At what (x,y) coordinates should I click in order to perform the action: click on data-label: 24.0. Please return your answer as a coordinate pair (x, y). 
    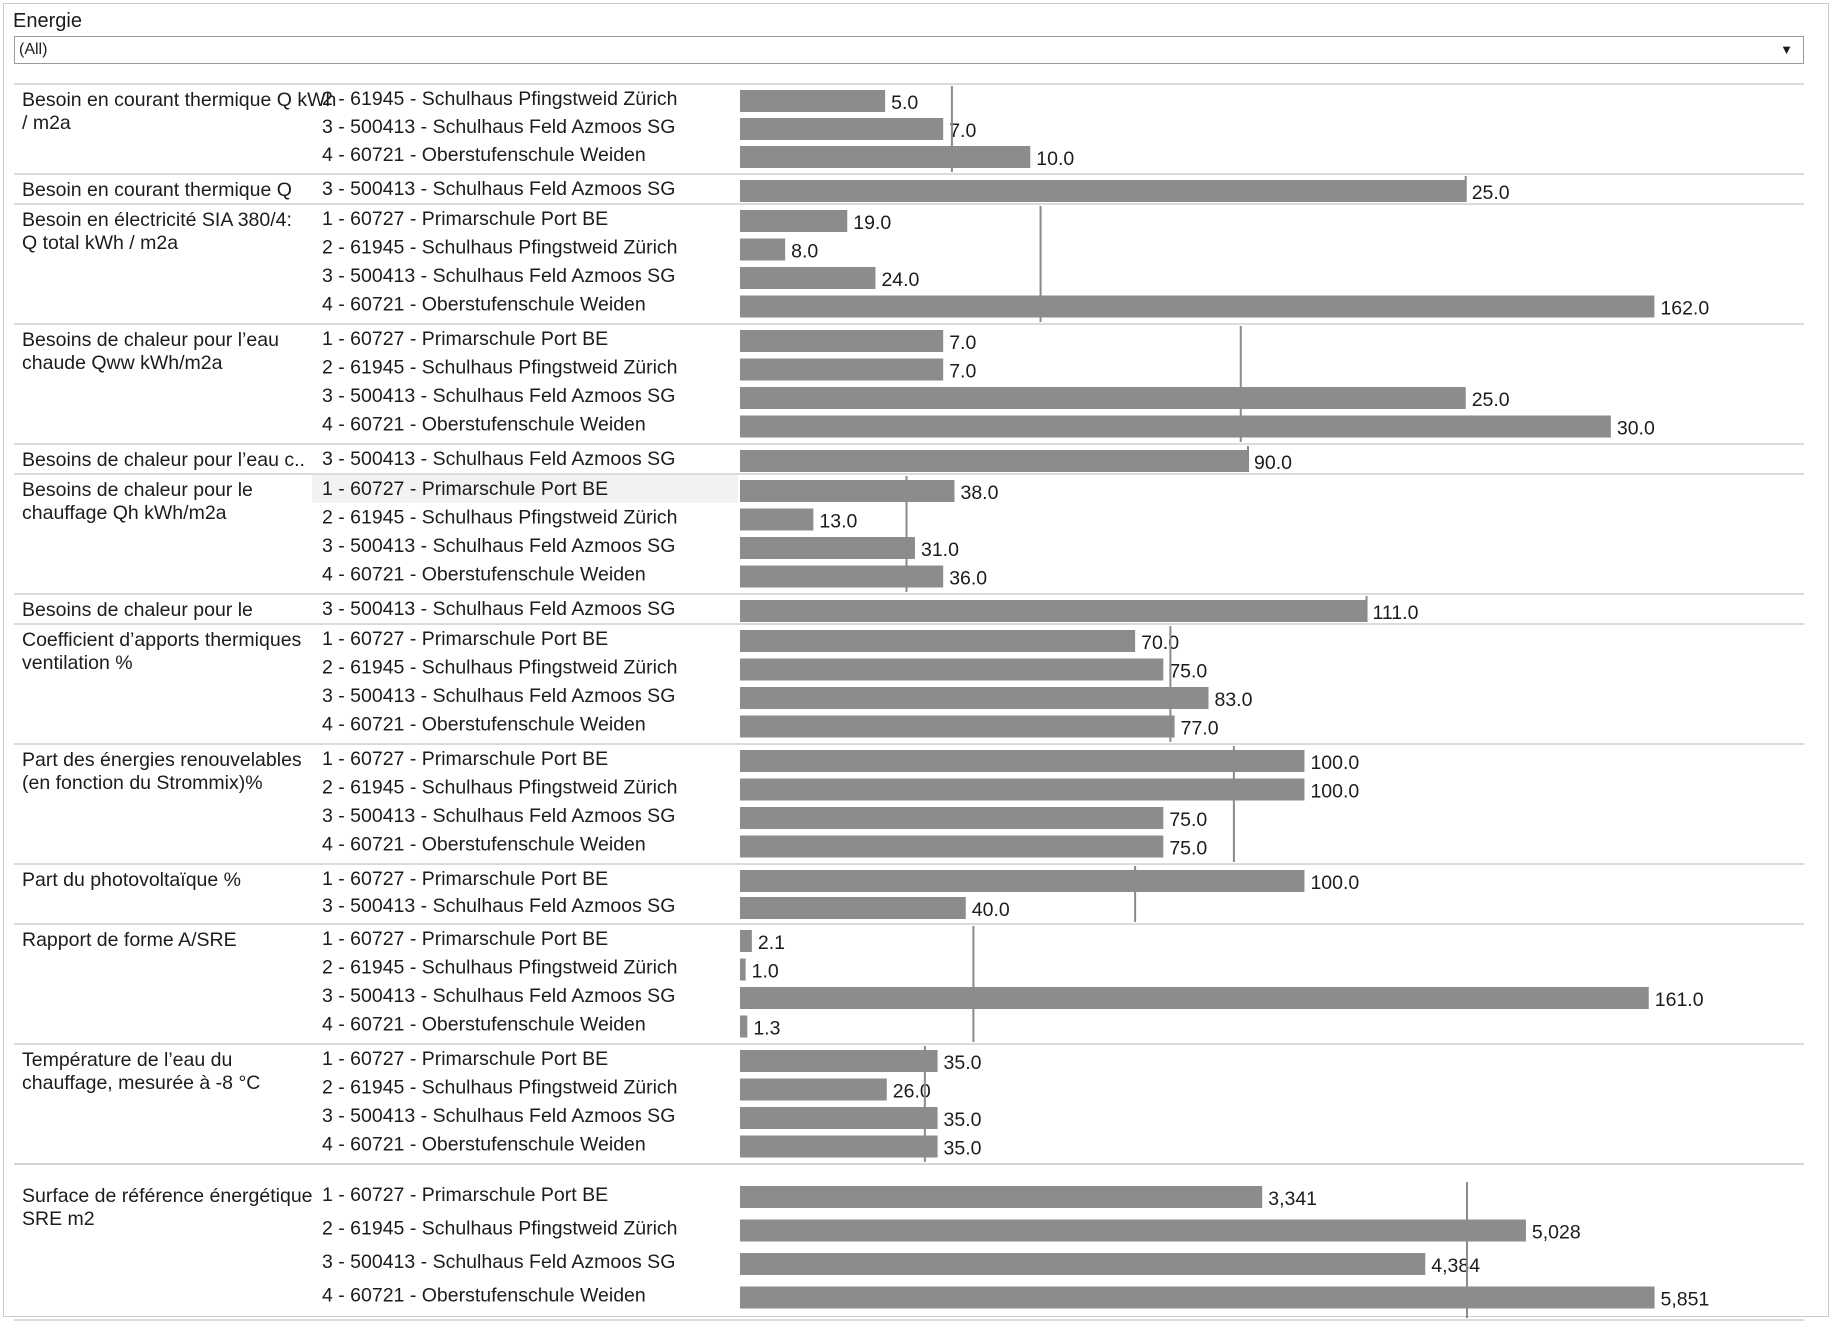
    Looking at the image, I should click on (900, 280).